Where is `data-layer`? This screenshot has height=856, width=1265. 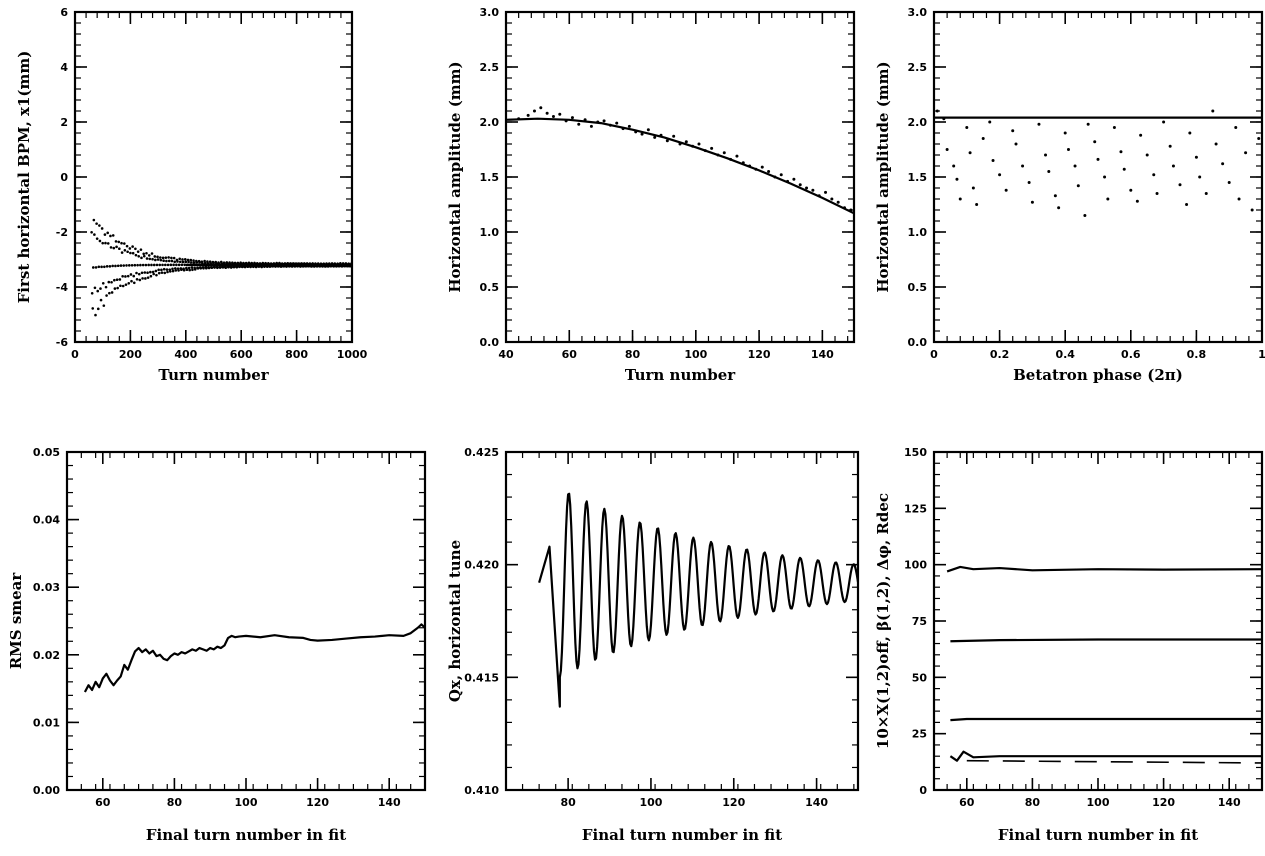 data-layer is located at coordinates (1104, 664).